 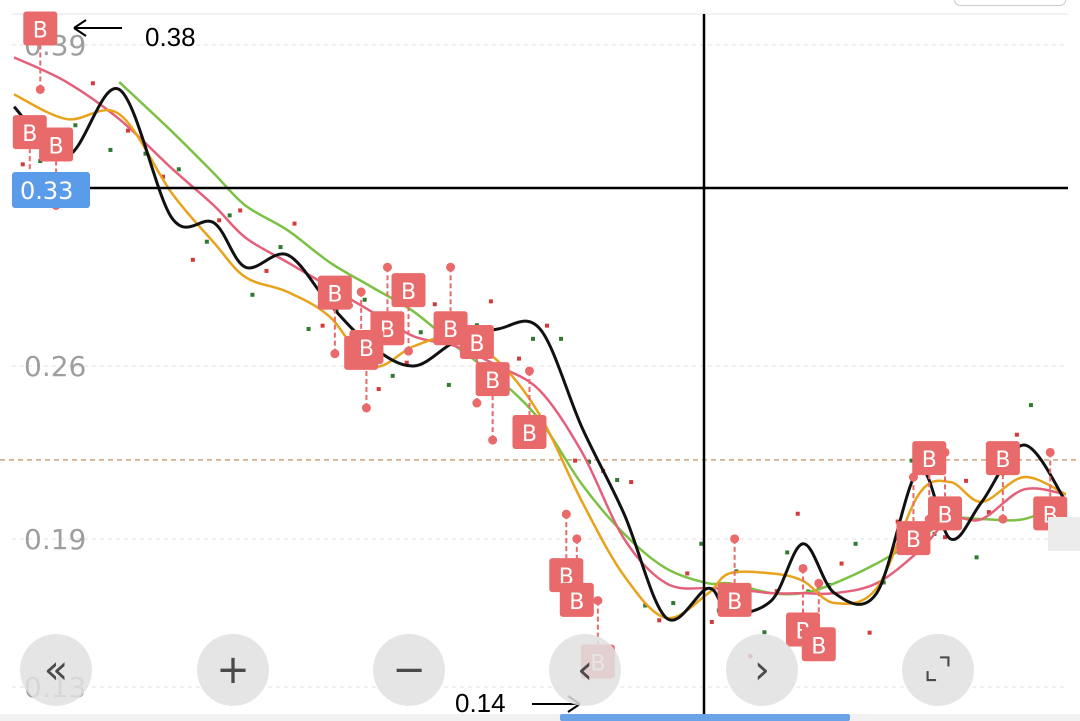 I want to click on minus-icon: −, so click(x=409, y=670).